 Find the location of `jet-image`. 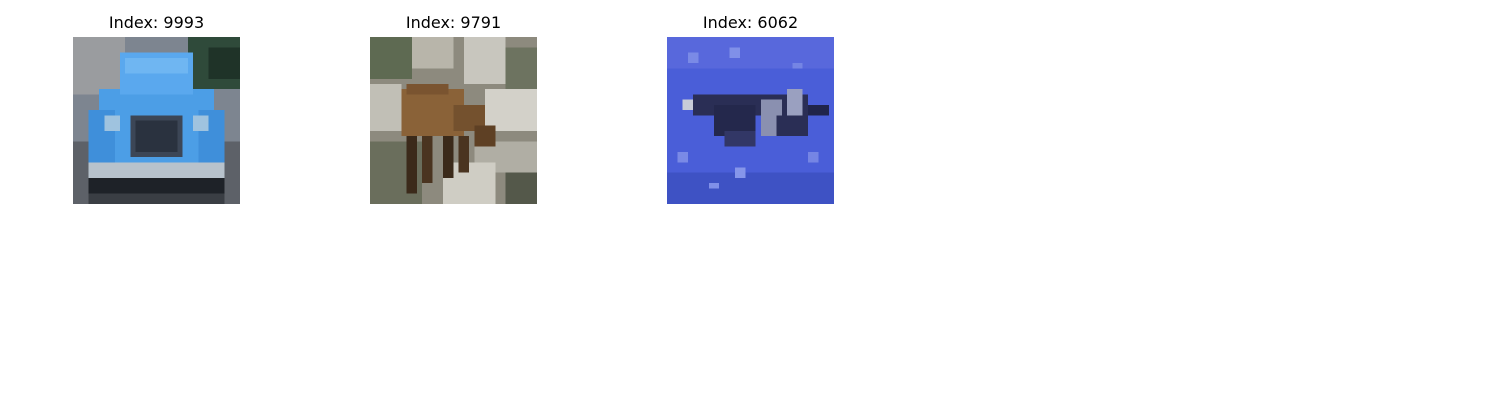

jet-image is located at coordinates (750, 120).